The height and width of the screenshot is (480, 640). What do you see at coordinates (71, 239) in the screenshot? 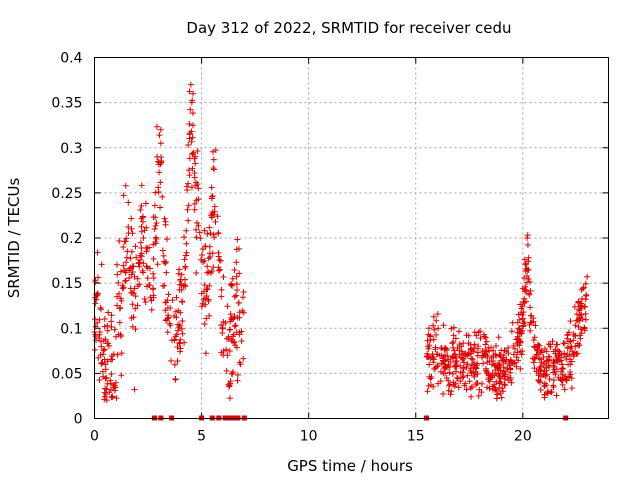
I see `y-tick-label: 0.2` at bounding box center [71, 239].